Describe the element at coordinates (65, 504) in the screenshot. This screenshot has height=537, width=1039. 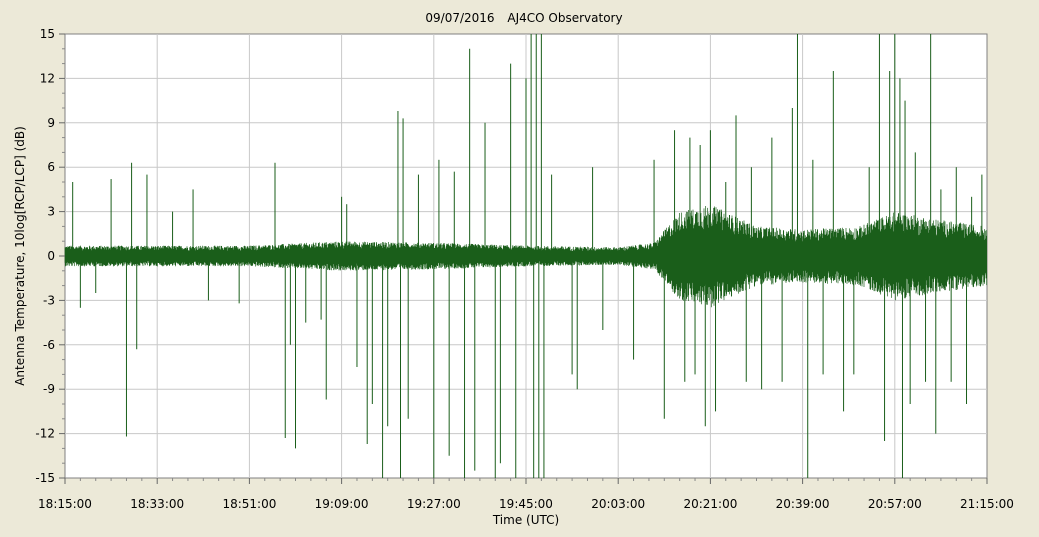
I see `x-tick-label: 18:15:00` at that location.